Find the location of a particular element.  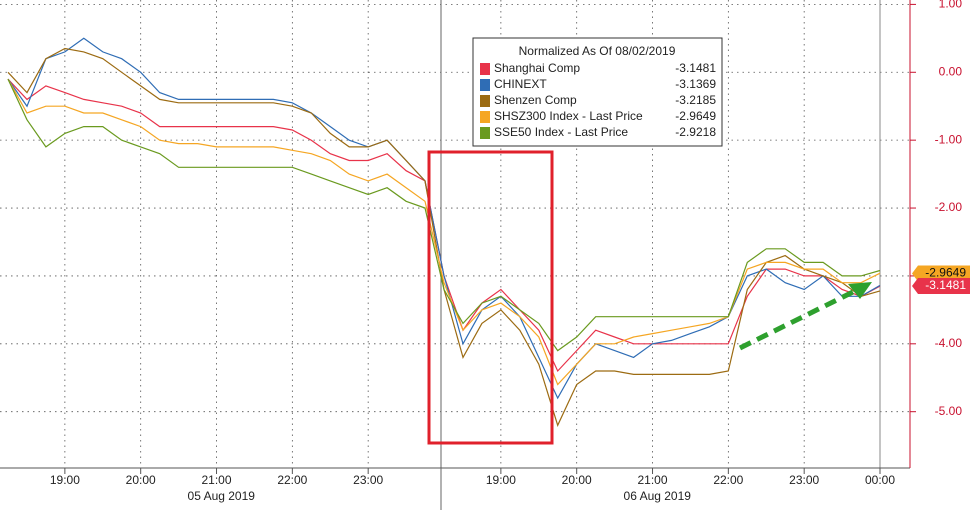

y-tick-label: 0.00 is located at coordinates (951, 71).